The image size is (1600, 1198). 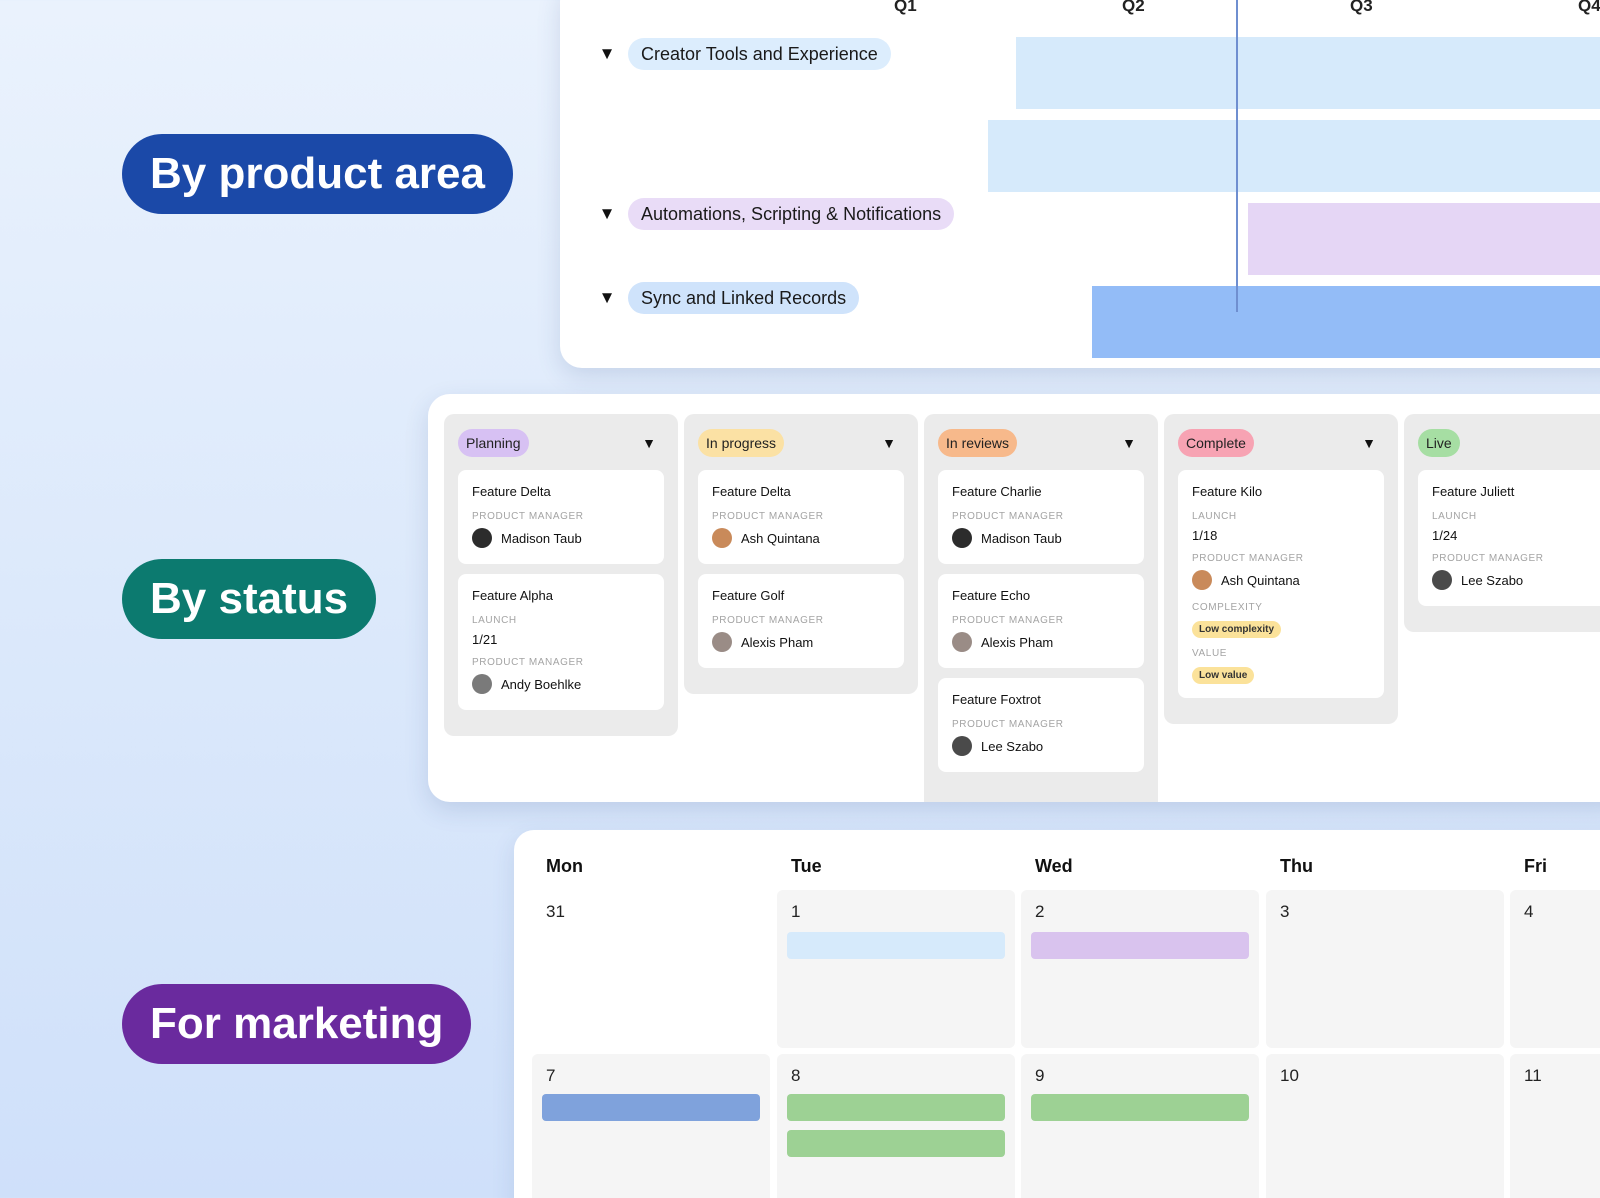 I want to click on calendar-day-cell: 3, so click(x=1385, y=969).